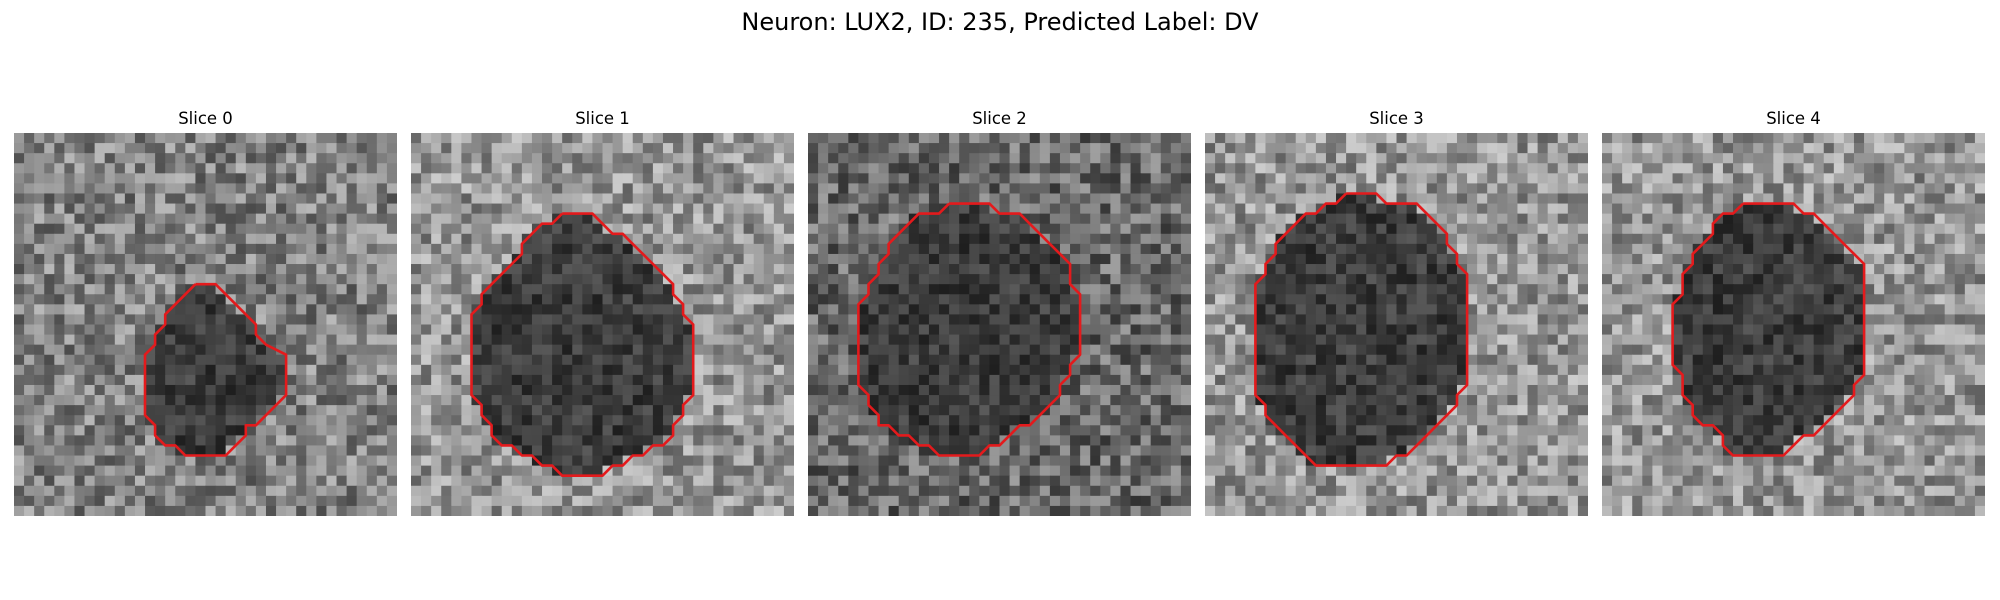  I want to click on slice-title: Slice 2, so click(999, 118).